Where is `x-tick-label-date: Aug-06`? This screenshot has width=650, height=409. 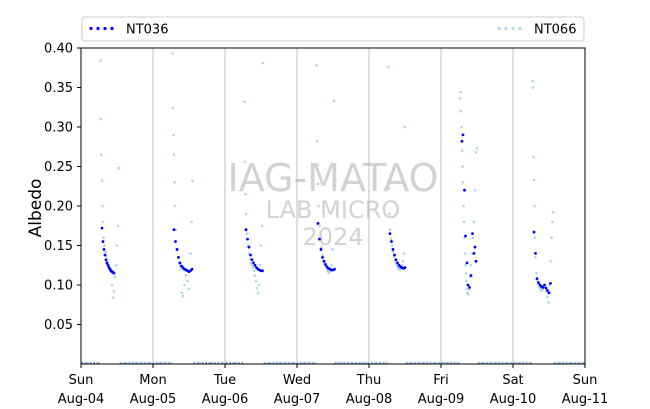
x-tick-label-date: Aug-06 is located at coordinates (225, 399).